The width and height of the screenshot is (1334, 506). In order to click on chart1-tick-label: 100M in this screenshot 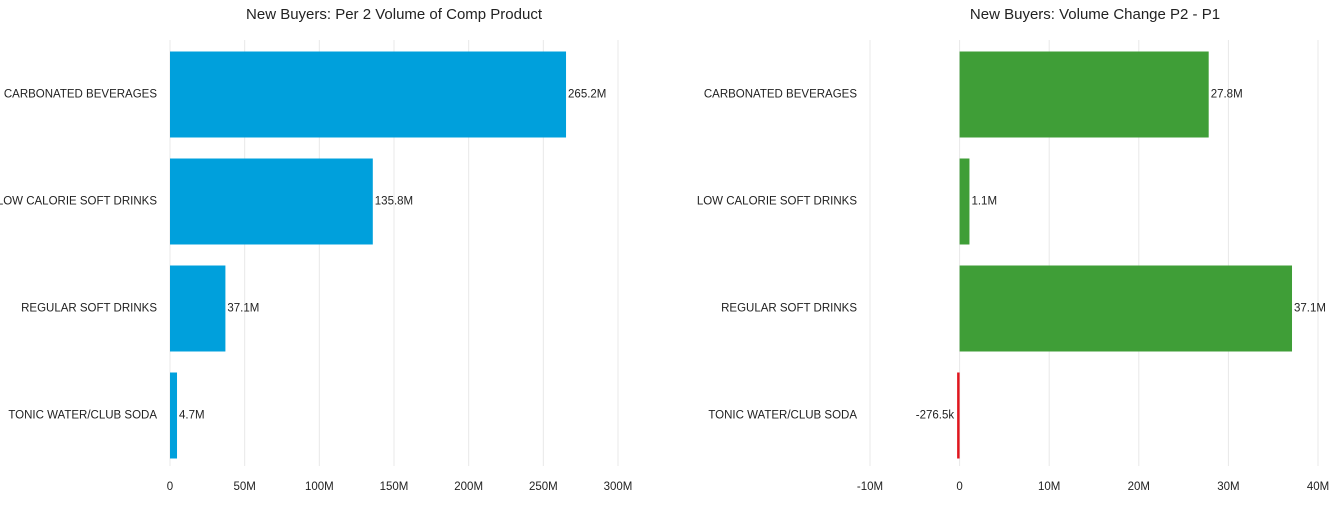, I will do `click(319, 487)`.